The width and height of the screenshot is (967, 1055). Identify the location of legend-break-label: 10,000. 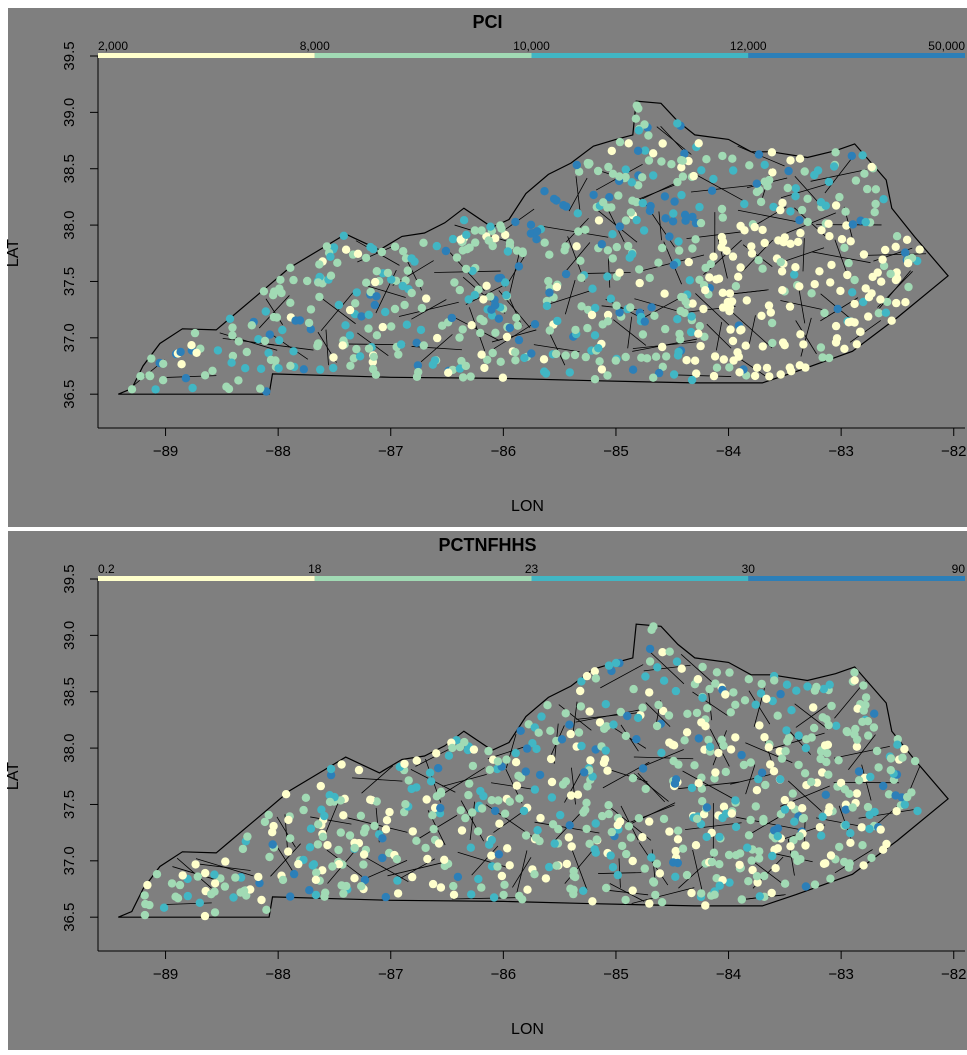
(531, 46).